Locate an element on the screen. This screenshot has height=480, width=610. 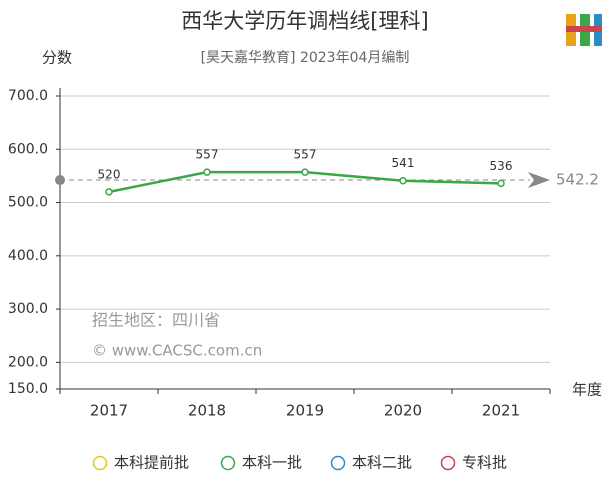
y-tick-label: 700.0 is located at coordinates (28, 96).